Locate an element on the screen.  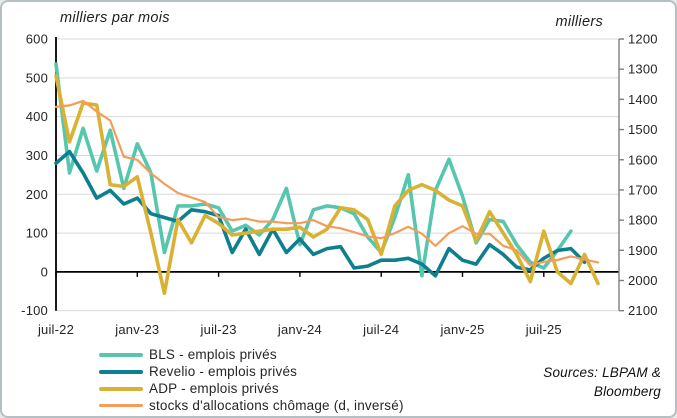
left-axis-tick-label: 500 is located at coordinates (37, 77).